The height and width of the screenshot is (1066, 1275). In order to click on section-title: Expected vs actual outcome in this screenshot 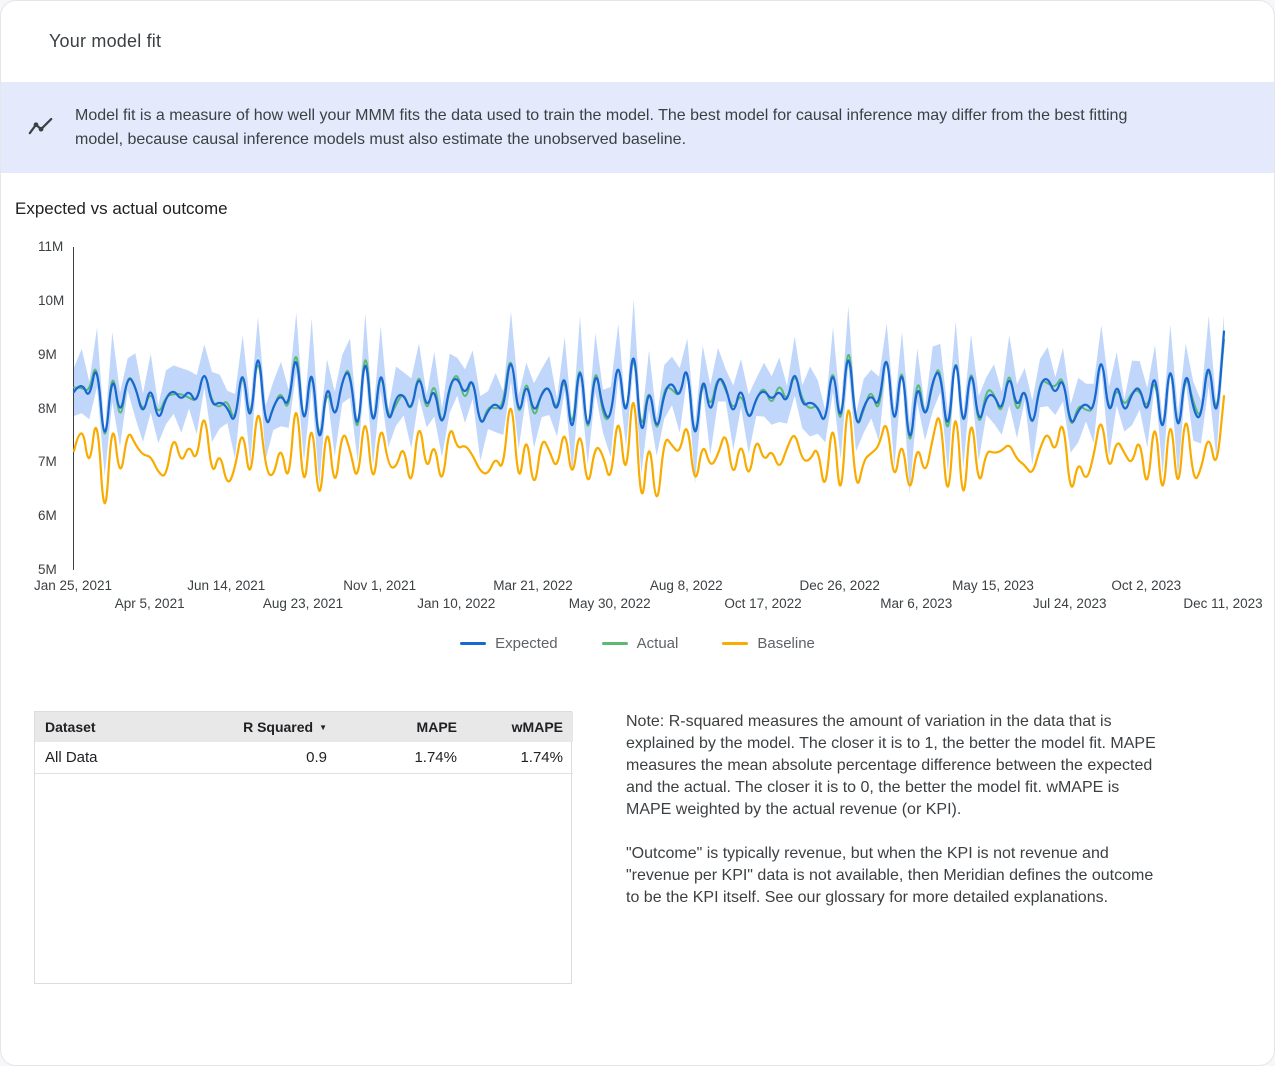, I will do `click(121, 208)`.